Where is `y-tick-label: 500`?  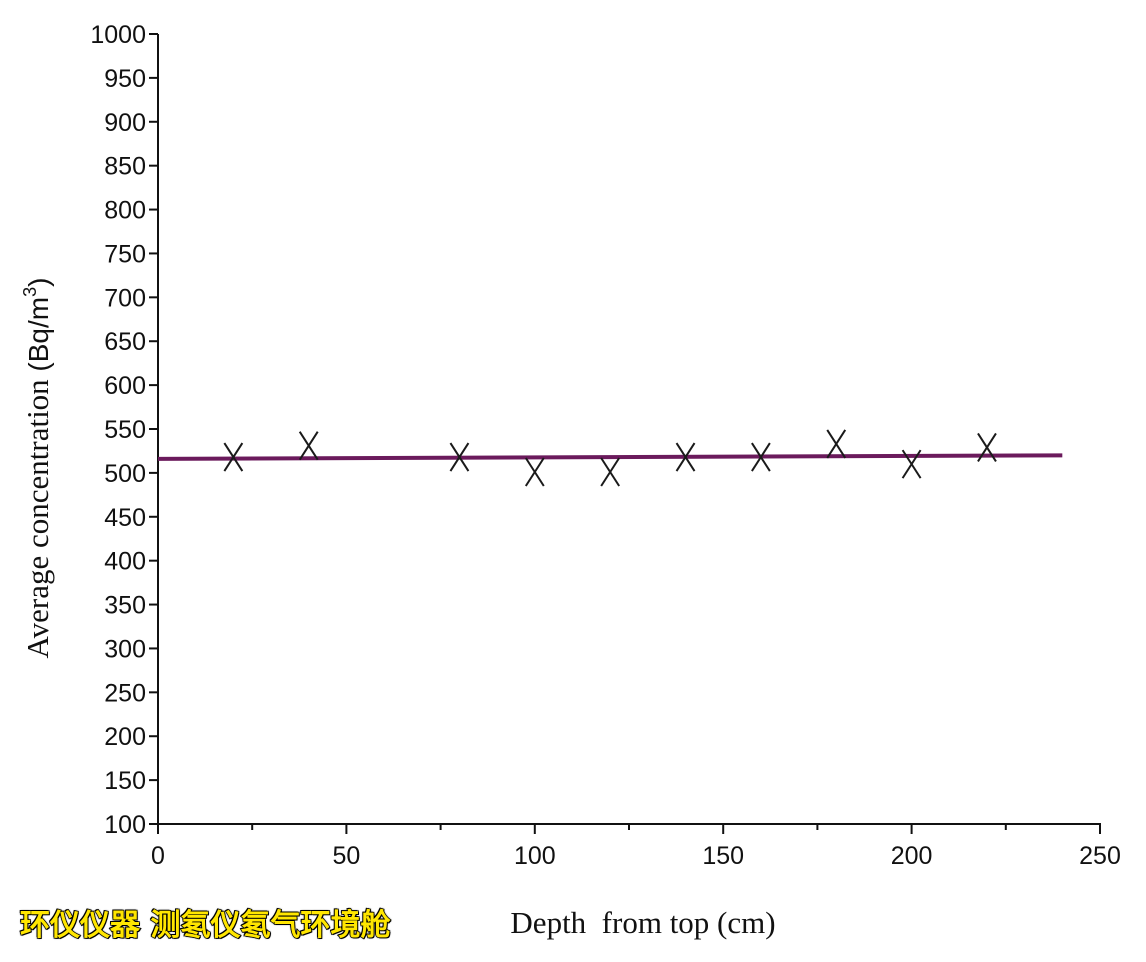
y-tick-label: 500 is located at coordinates (125, 474).